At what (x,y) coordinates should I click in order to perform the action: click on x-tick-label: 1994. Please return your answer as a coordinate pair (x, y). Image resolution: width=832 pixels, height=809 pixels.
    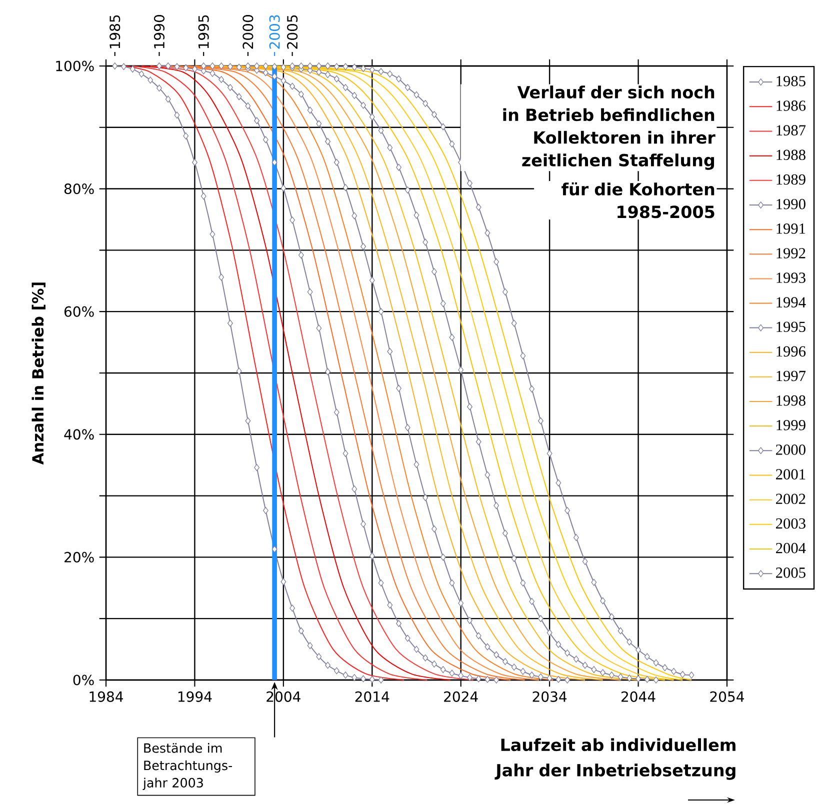
    Looking at the image, I should click on (195, 696).